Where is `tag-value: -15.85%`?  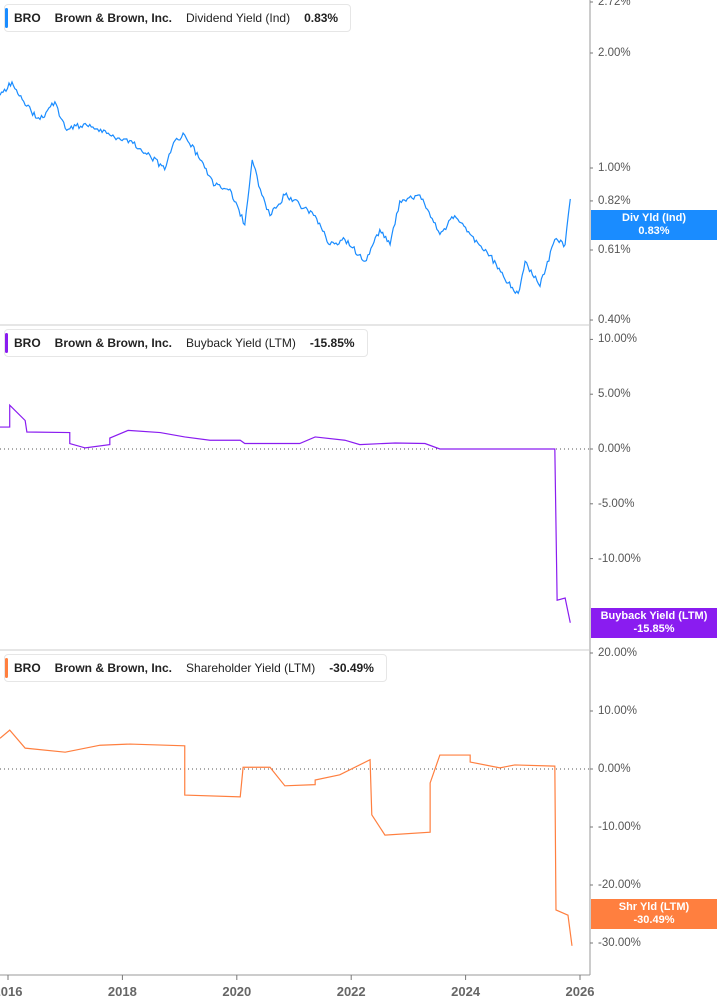 tag-value: -15.85% is located at coordinates (654, 629).